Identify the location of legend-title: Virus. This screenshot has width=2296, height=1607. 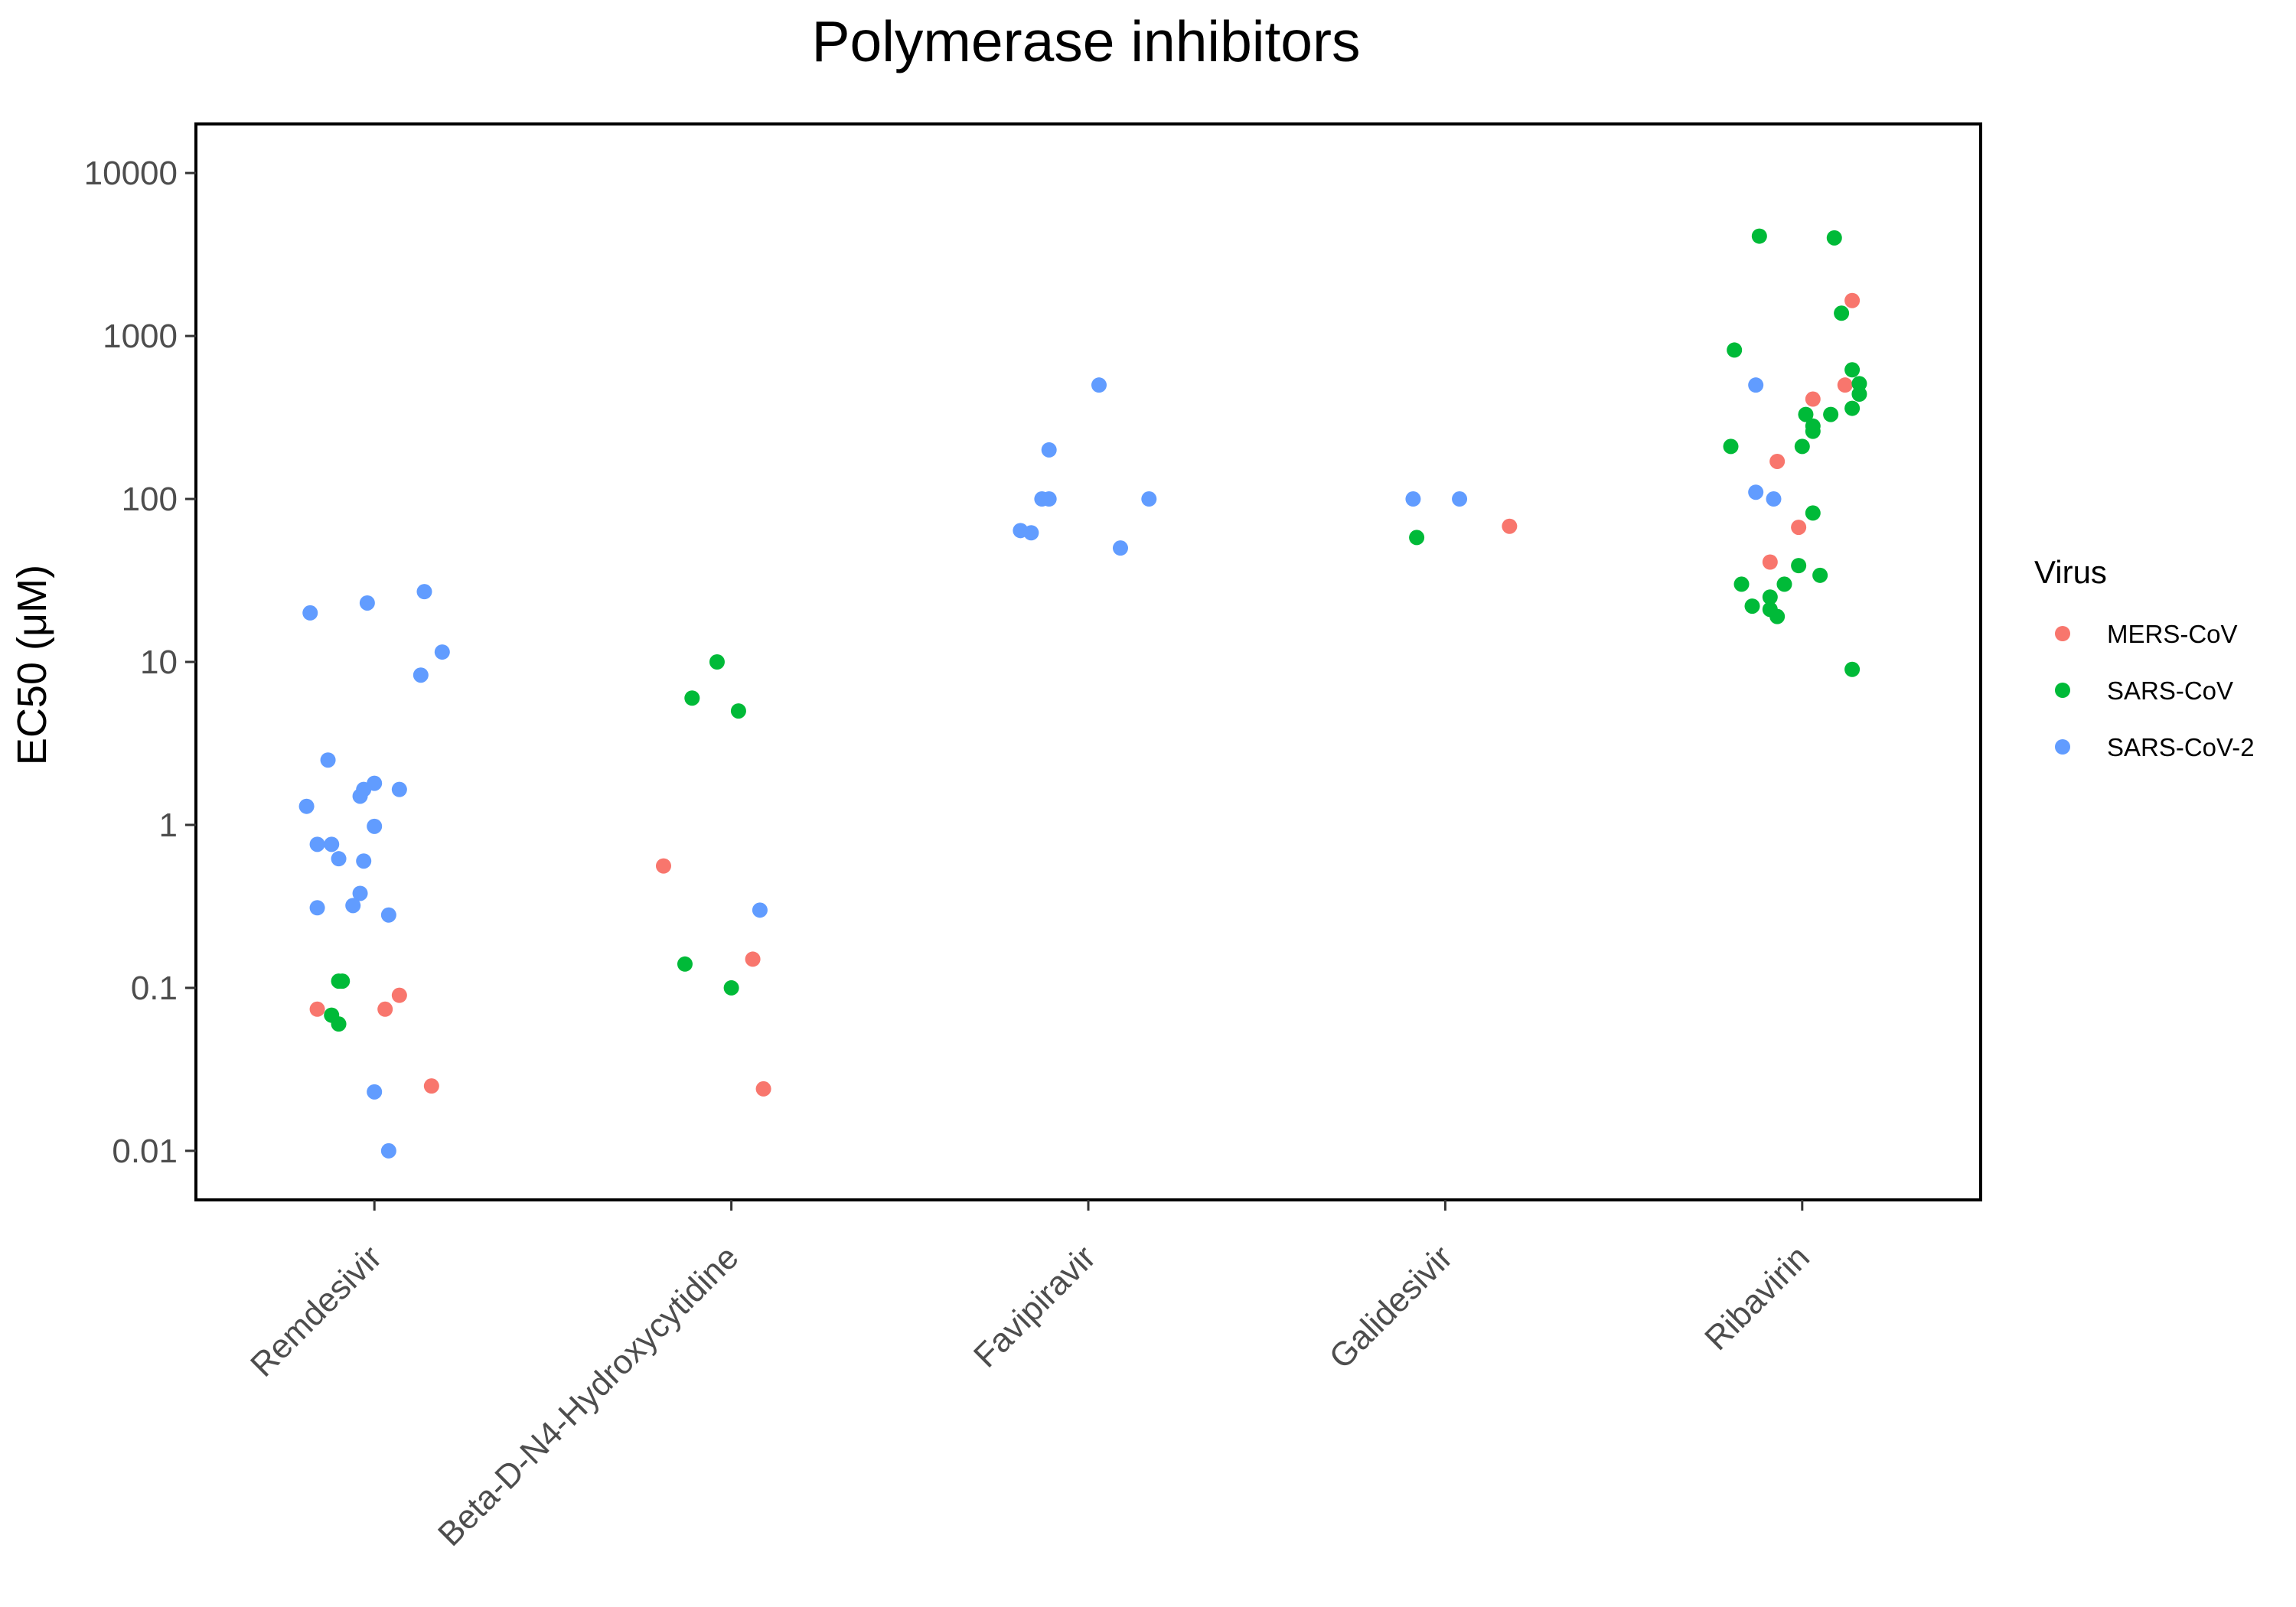
(2070, 572).